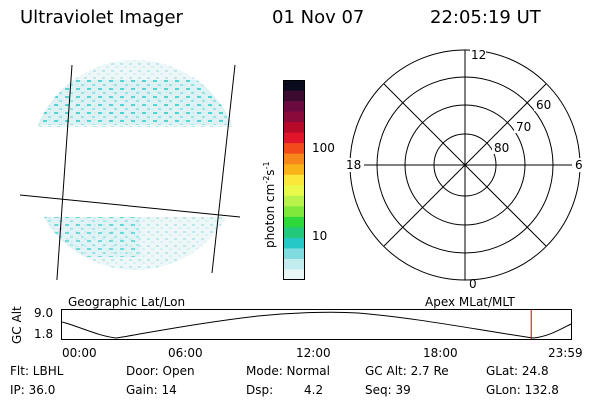 This screenshot has width=600, height=400. What do you see at coordinates (388, 390) in the screenshot?
I see `sequence-number: Seq: 39` at bounding box center [388, 390].